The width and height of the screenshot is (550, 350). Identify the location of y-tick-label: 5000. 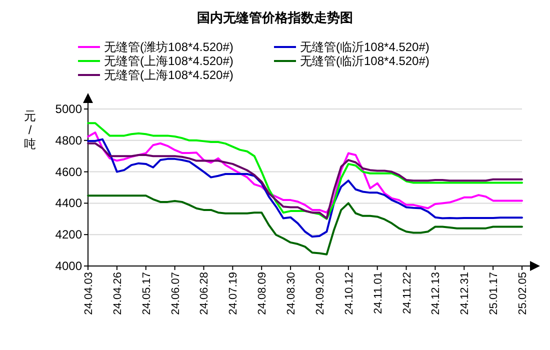
(68, 109).